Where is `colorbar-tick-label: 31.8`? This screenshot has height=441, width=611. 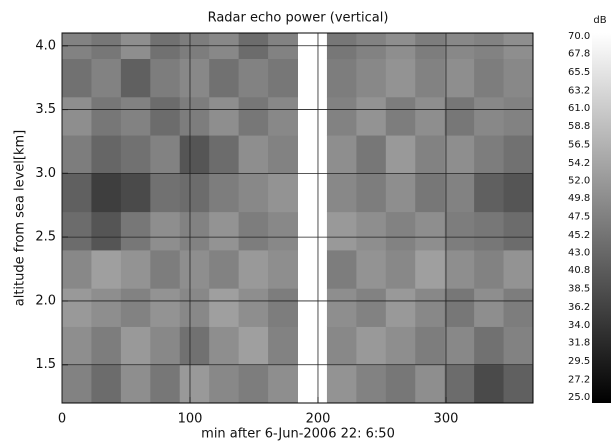
colorbar-tick-label: 31.8 is located at coordinates (579, 342).